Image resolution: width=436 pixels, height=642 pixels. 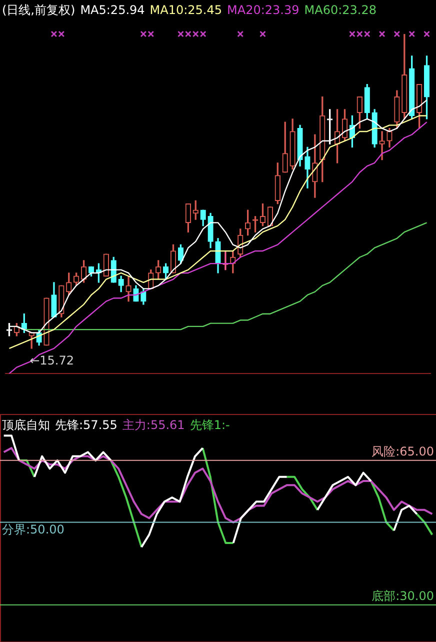 I want to click on candlestick, so click(x=382, y=145).